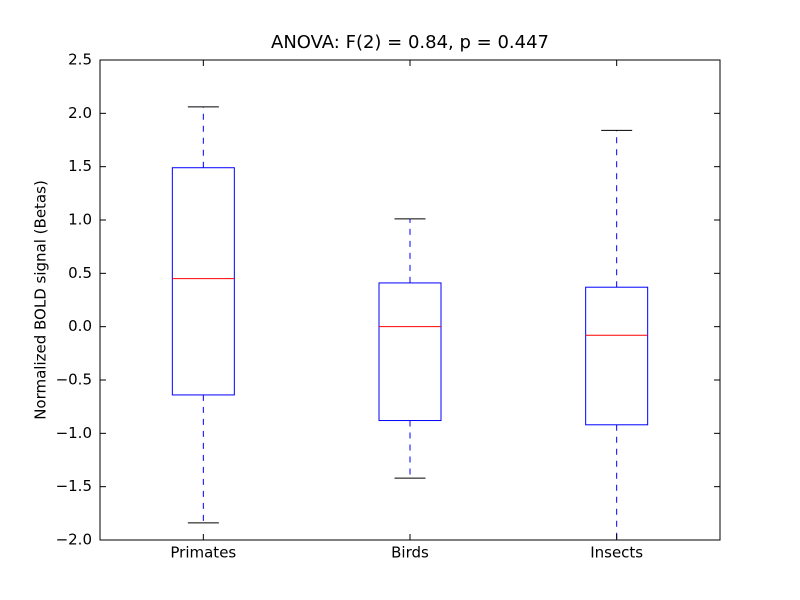 The width and height of the screenshot is (800, 600). What do you see at coordinates (80, 273) in the screenshot?
I see `y-tick-label: 0.5` at bounding box center [80, 273].